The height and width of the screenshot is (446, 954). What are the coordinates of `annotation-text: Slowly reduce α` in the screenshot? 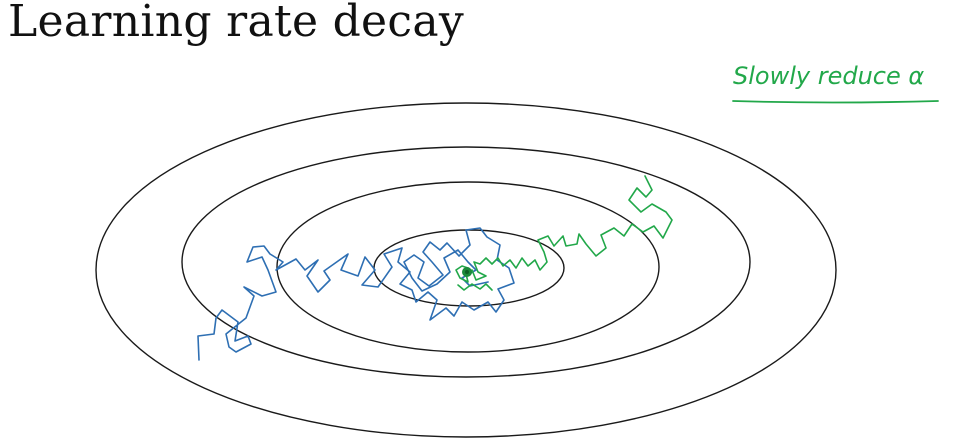 It's located at (828, 76).